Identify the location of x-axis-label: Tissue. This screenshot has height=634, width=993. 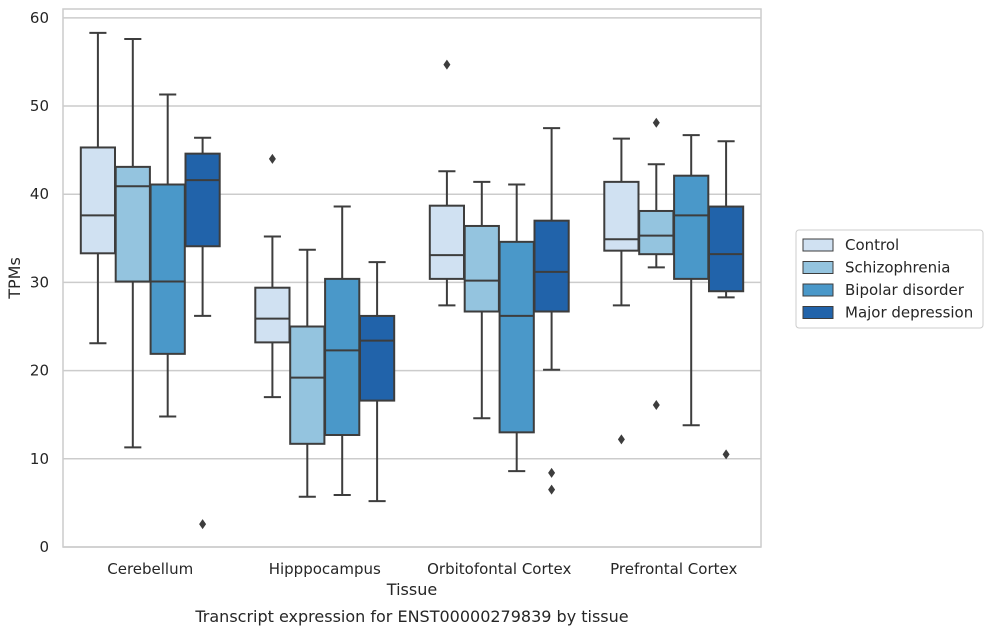
(411, 589).